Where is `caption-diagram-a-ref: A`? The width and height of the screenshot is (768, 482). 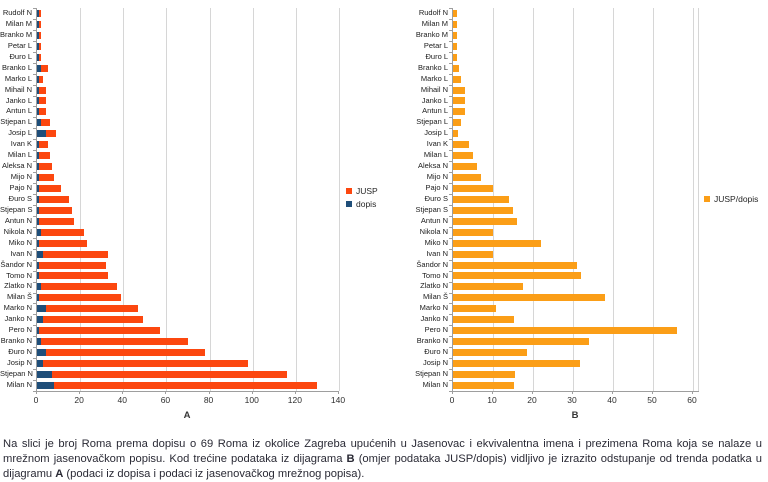 caption-diagram-a-ref: A is located at coordinates (59, 474).